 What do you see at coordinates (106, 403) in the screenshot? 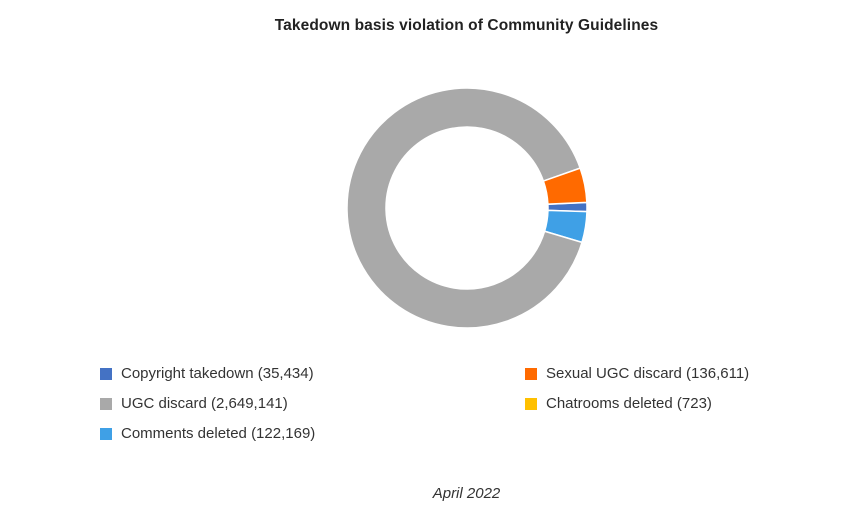
I see `legend-swatch-ugc-discard` at bounding box center [106, 403].